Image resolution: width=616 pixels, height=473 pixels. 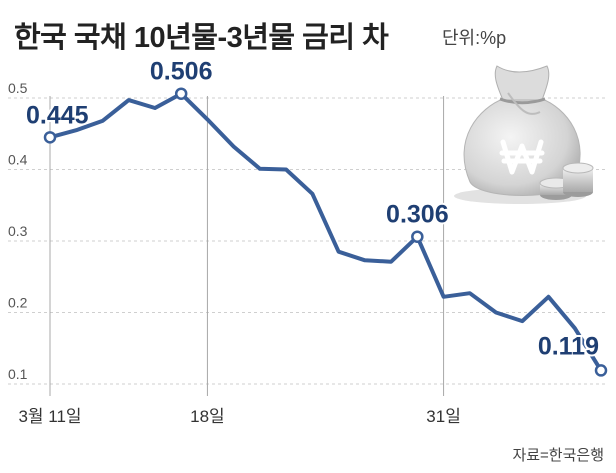 I want to click on x-tick-label: 18일, so click(x=207, y=416).